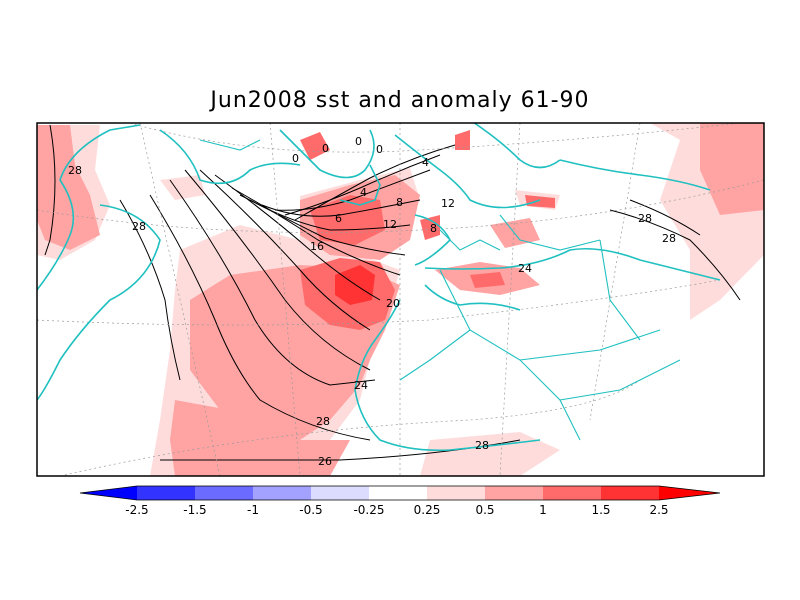 Image resolution: width=800 pixels, height=600 pixels. I want to click on colorbar-outline, so click(400, 493).